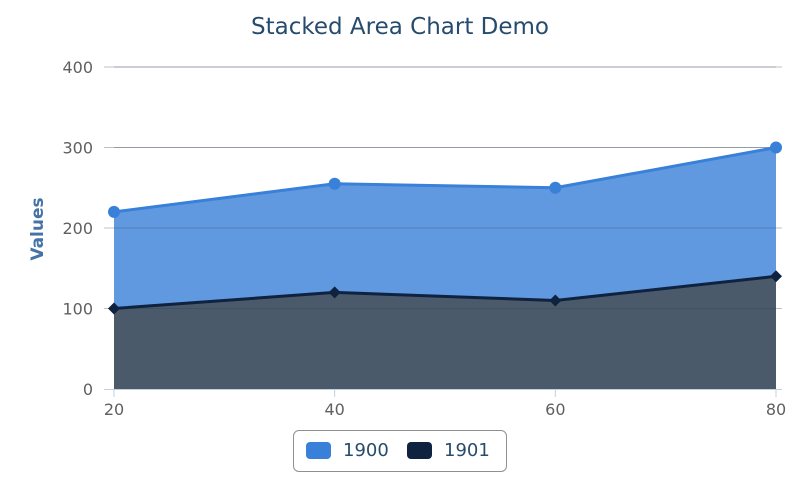 The width and height of the screenshot is (800, 500). What do you see at coordinates (88, 389) in the screenshot?
I see `y-tick-label-0: 0` at bounding box center [88, 389].